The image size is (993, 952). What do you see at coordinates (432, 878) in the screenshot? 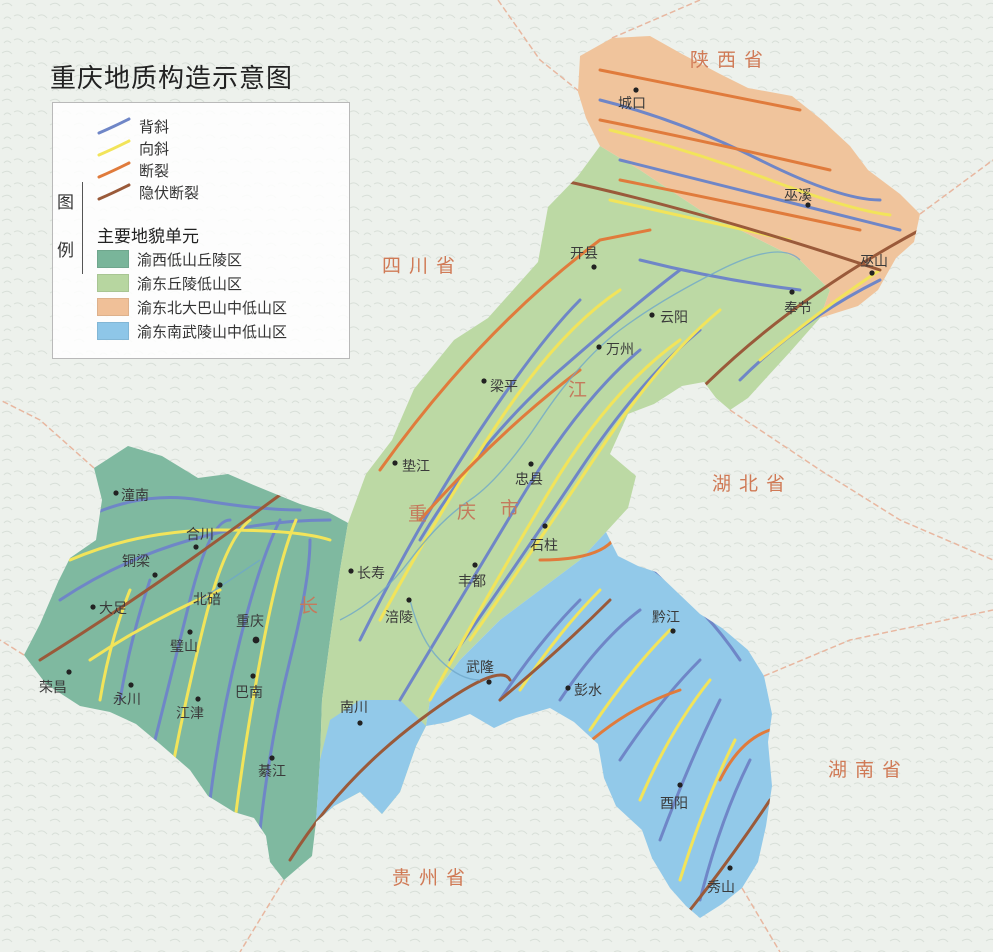
I see `province-label-guizhou: 贵州省` at bounding box center [432, 878].